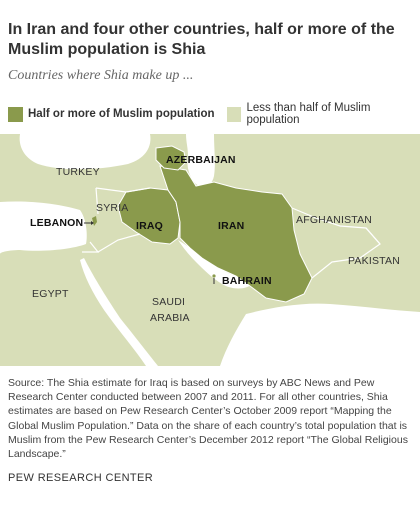  Describe the element at coordinates (170, 318) in the screenshot. I see `label-arabia: ARABIA` at that location.